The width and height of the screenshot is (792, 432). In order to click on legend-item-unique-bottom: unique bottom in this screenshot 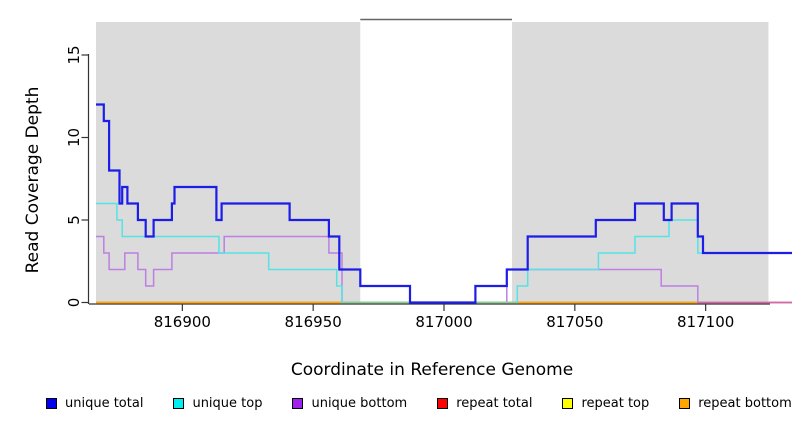, I will do `click(349, 403)`.